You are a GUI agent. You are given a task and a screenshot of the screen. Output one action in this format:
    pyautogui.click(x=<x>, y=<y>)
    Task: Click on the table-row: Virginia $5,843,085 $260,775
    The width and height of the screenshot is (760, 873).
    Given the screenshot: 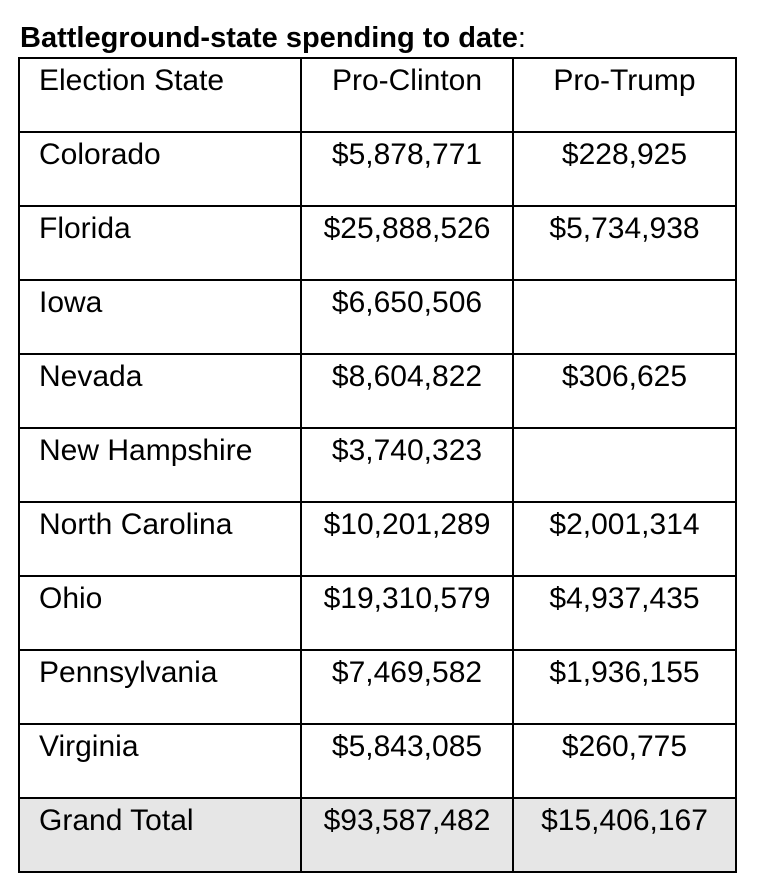 What is the action you would take?
    pyautogui.click(x=377, y=761)
    